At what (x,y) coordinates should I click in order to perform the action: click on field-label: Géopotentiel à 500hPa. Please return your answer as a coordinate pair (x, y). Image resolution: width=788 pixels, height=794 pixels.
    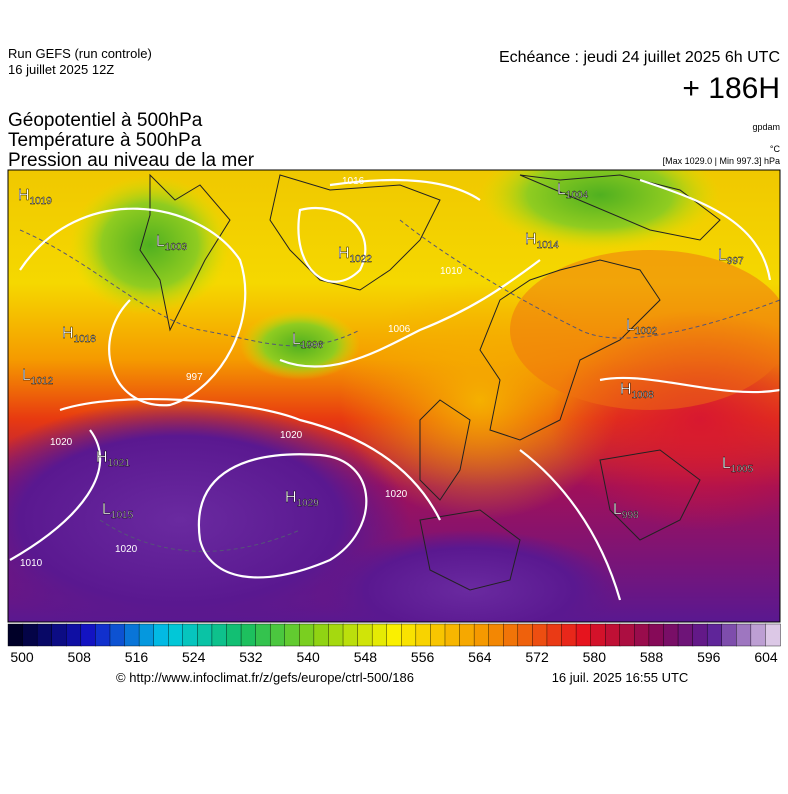
    Looking at the image, I should click on (105, 120).